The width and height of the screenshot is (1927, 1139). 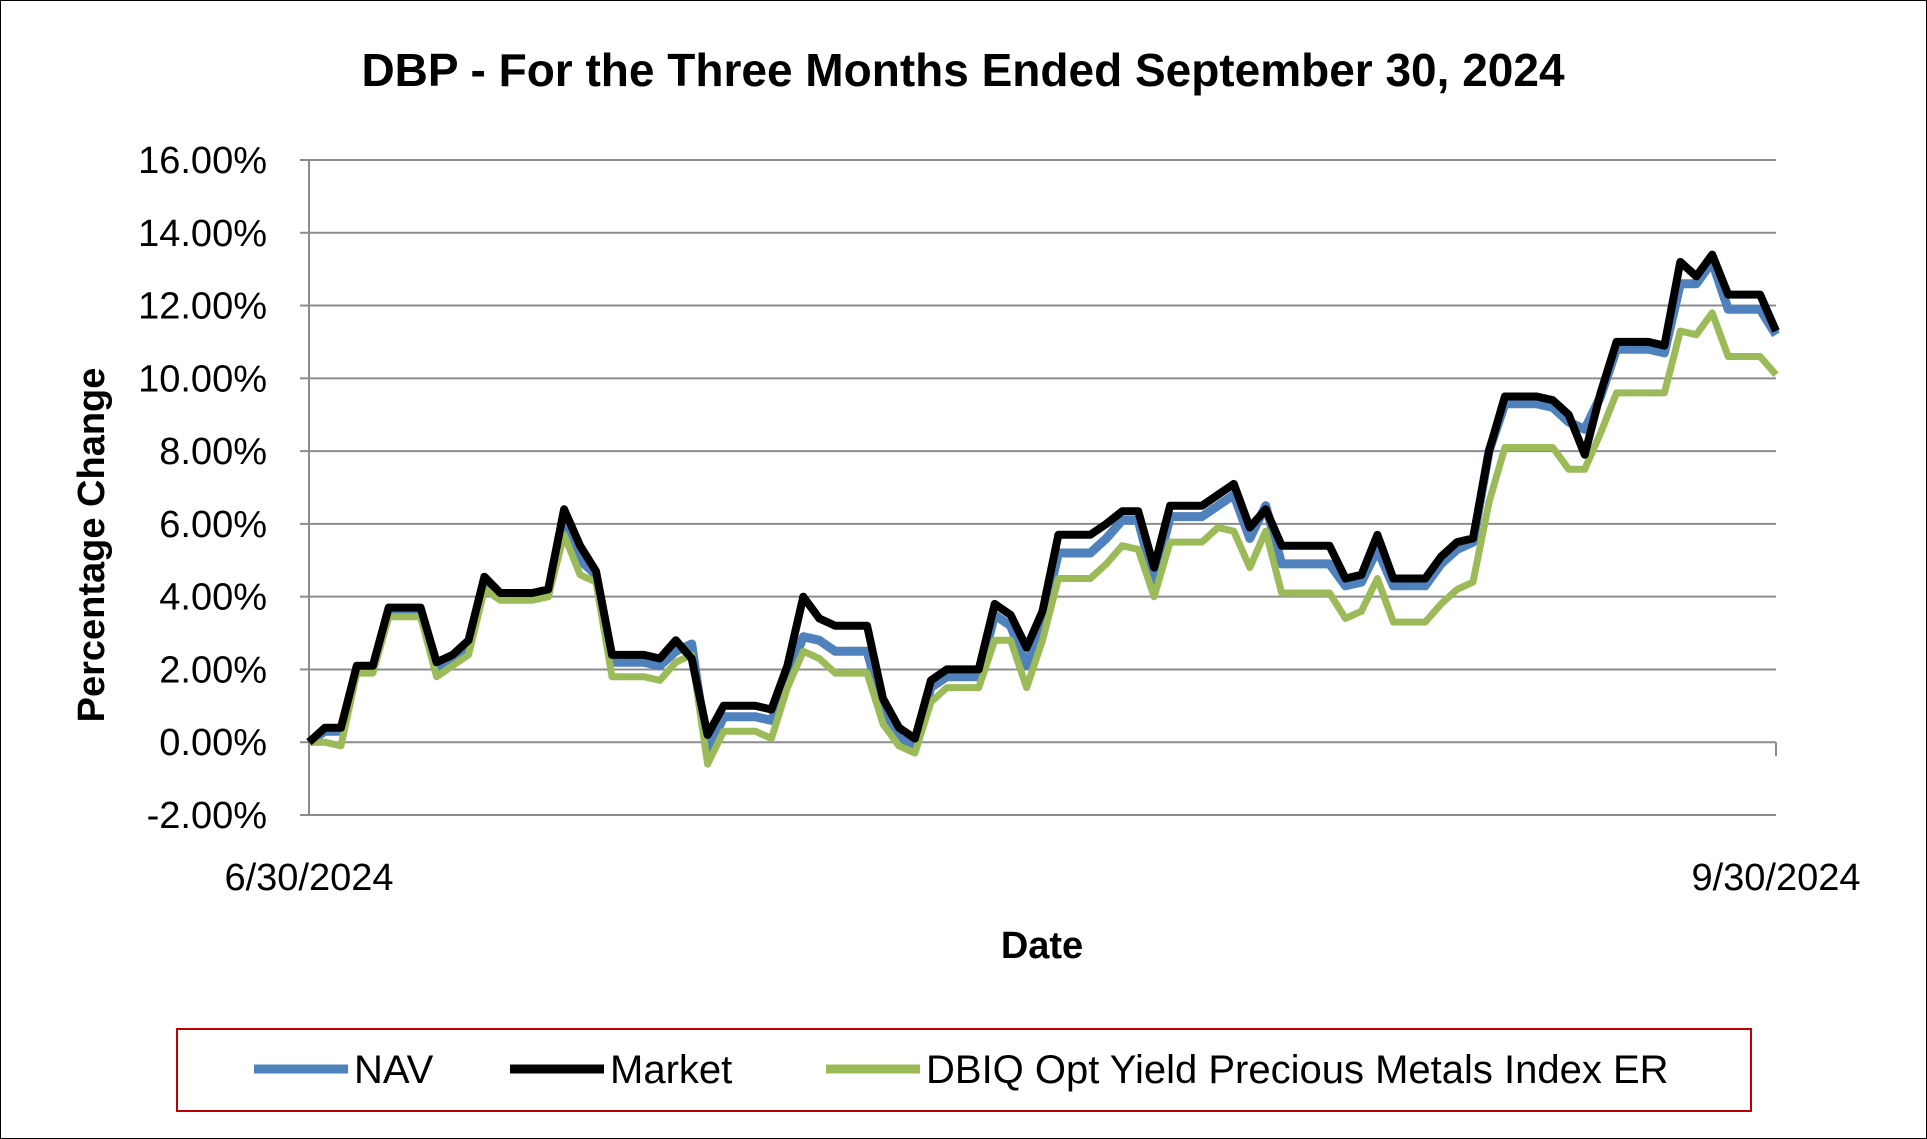 What do you see at coordinates (1042, 946) in the screenshot?
I see `x-axis-title: Date` at bounding box center [1042, 946].